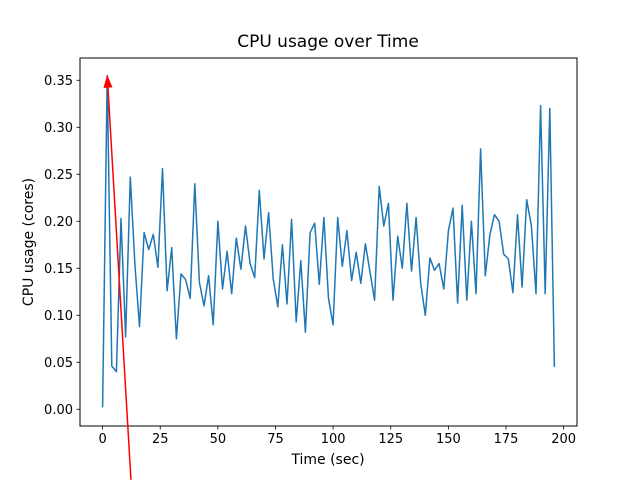  I want to click on x-tick-label: 125, so click(390, 439).